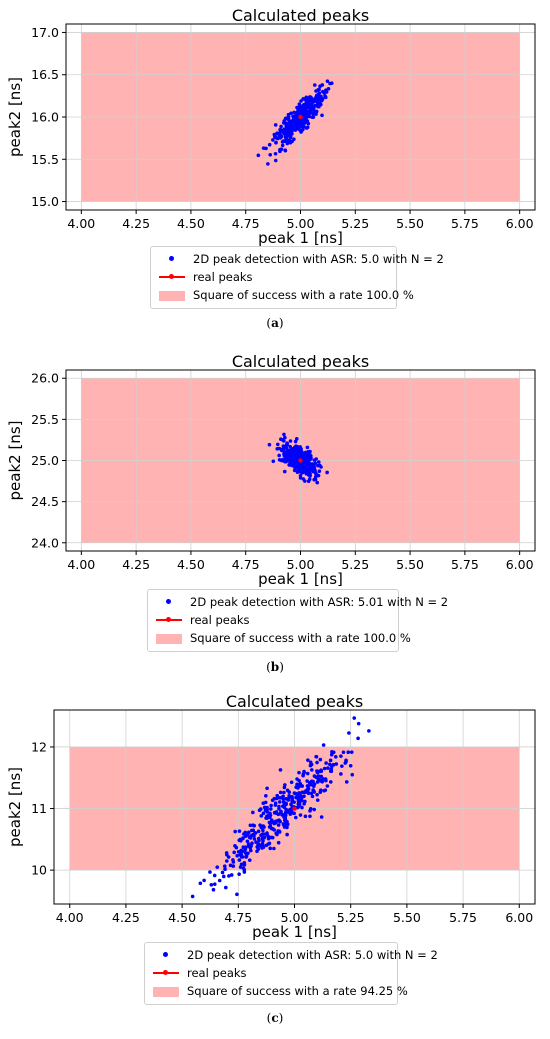  What do you see at coordinates (45, 542) in the screenshot?
I see `y-tick-label: 24.0` at bounding box center [45, 542].